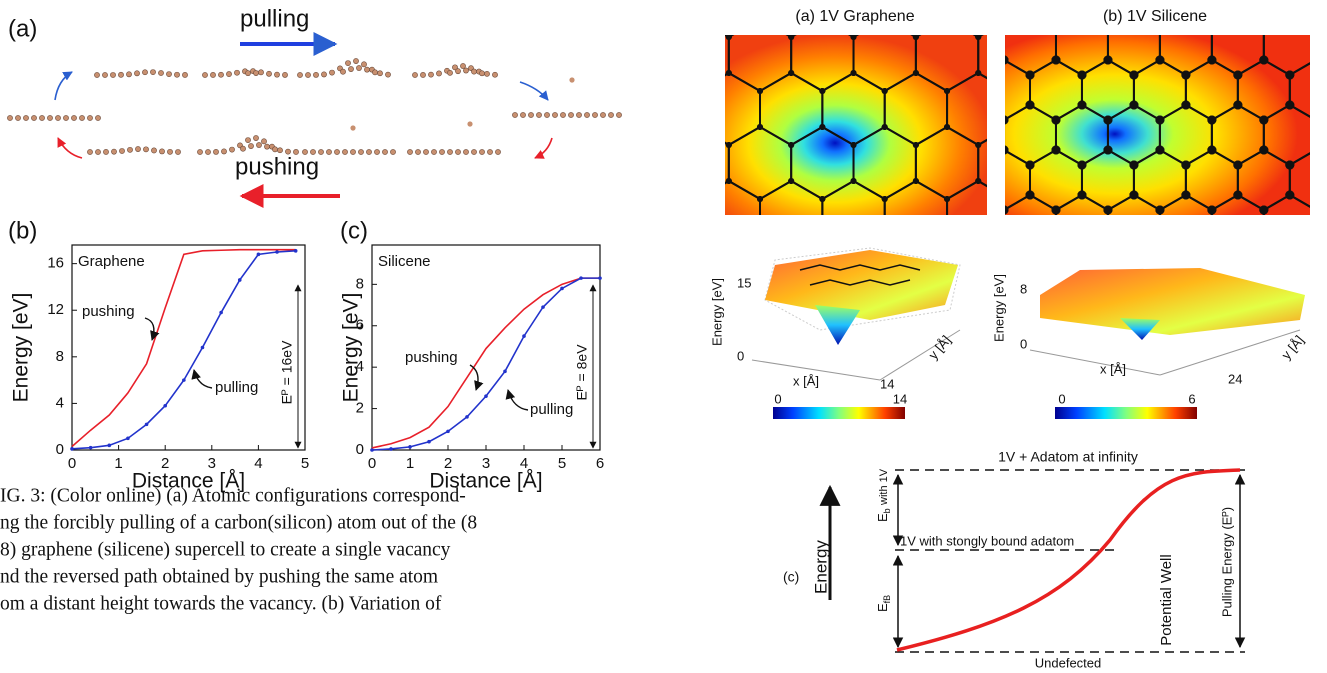  Describe the element at coordinates (21, 348) in the screenshot. I see `y-axis-label: Energy [eV]` at that location.